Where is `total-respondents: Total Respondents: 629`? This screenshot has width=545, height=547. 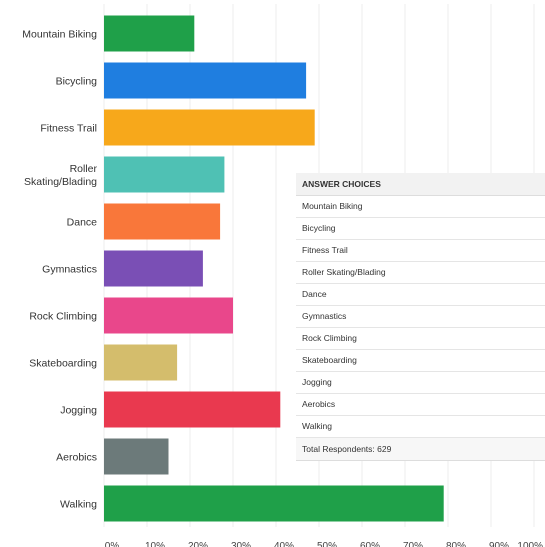
total-respondents: Total Respondents: 629 is located at coordinates (420, 449).